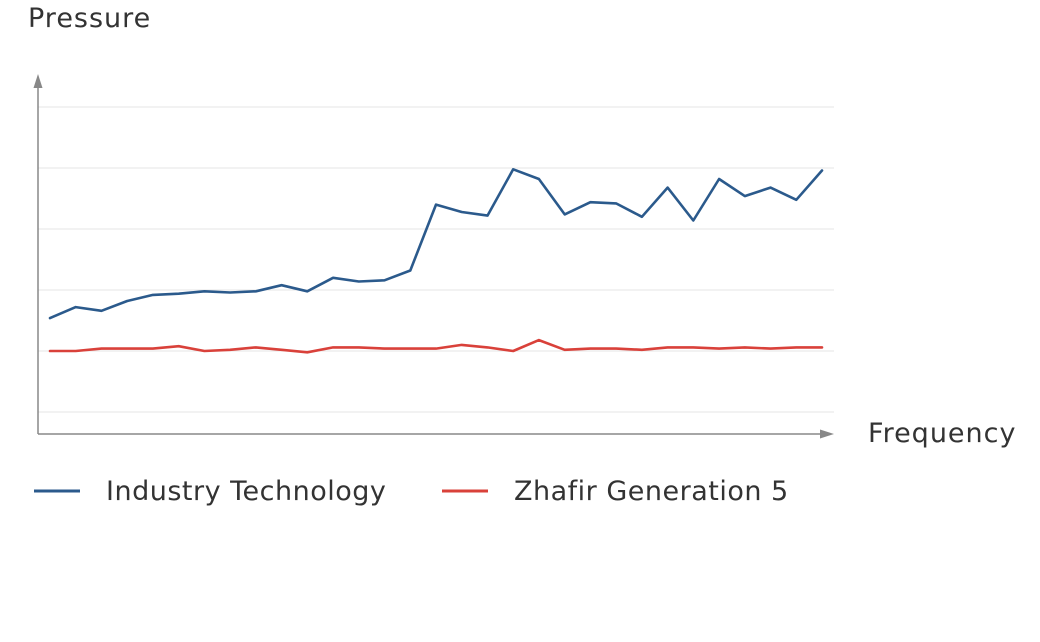  I want to click on legend-label-zhafir-generation-5: Zhafir Generation 5, so click(651, 491).